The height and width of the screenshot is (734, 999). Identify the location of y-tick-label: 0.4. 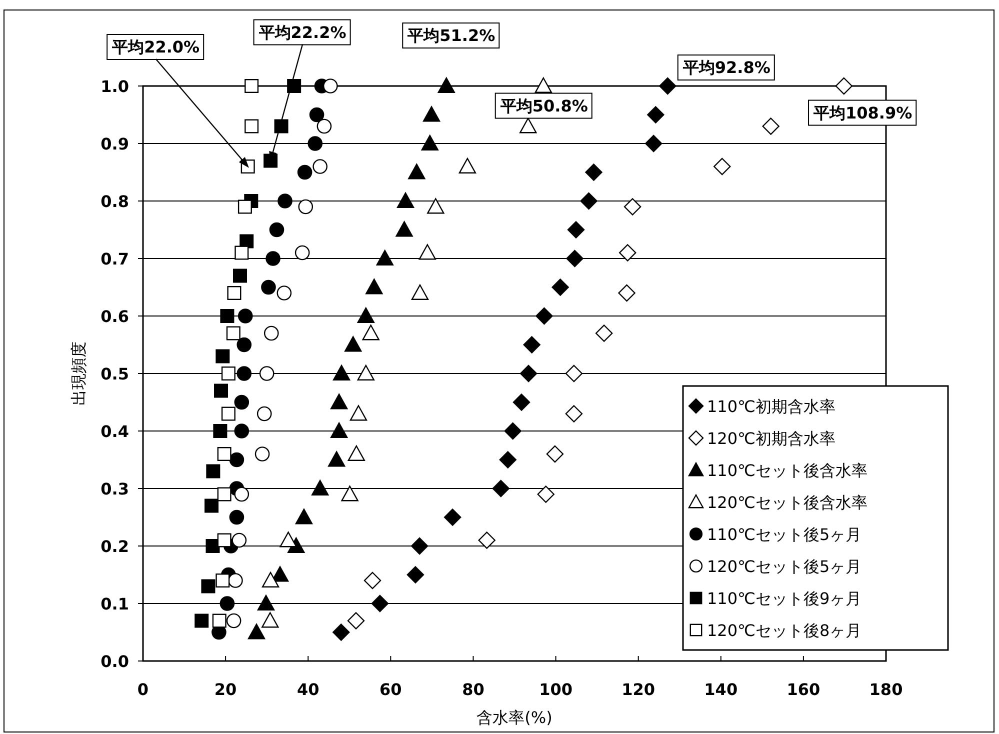
(114, 431).